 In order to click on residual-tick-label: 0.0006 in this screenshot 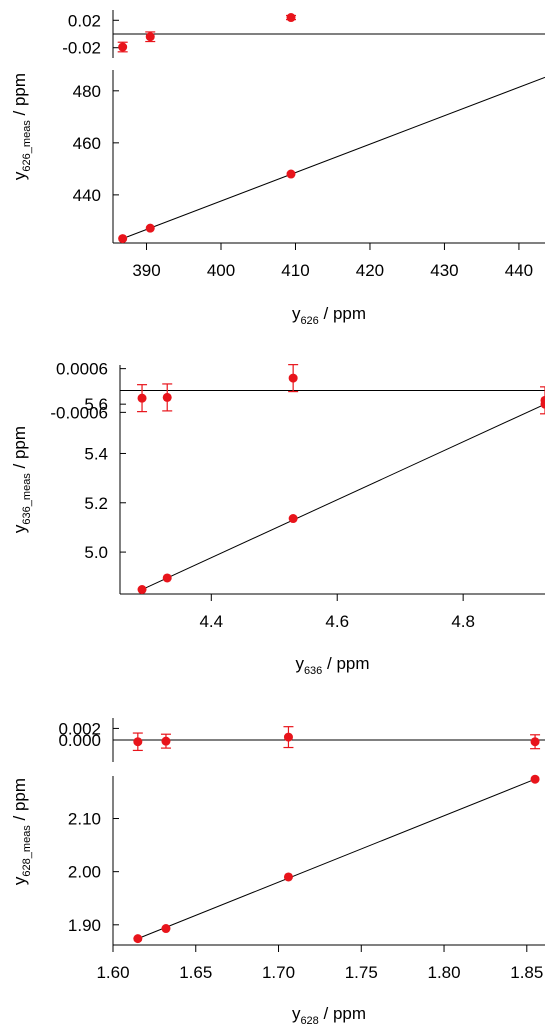, I will do `click(82, 369)`.